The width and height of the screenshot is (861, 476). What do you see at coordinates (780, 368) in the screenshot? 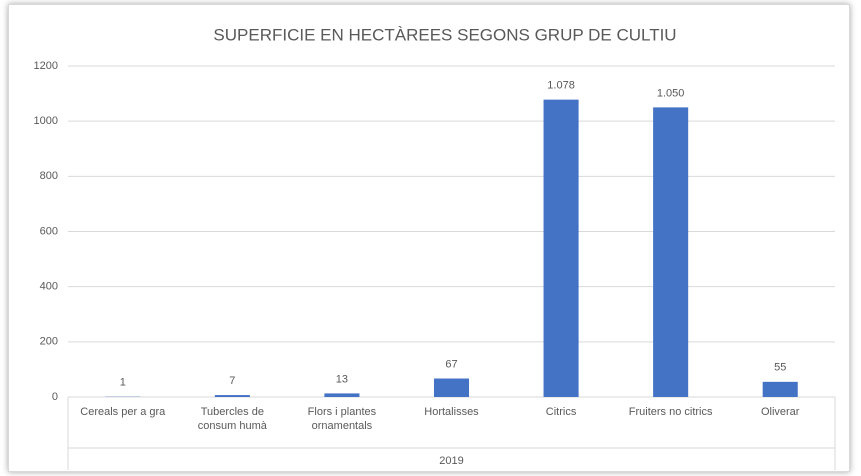
I see `data-label: 55` at bounding box center [780, 368].